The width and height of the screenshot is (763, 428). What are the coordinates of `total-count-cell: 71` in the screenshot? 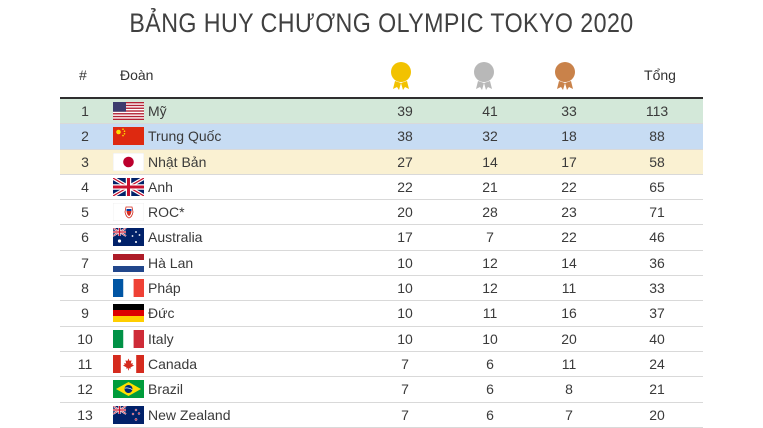 It's located at (657, 212).